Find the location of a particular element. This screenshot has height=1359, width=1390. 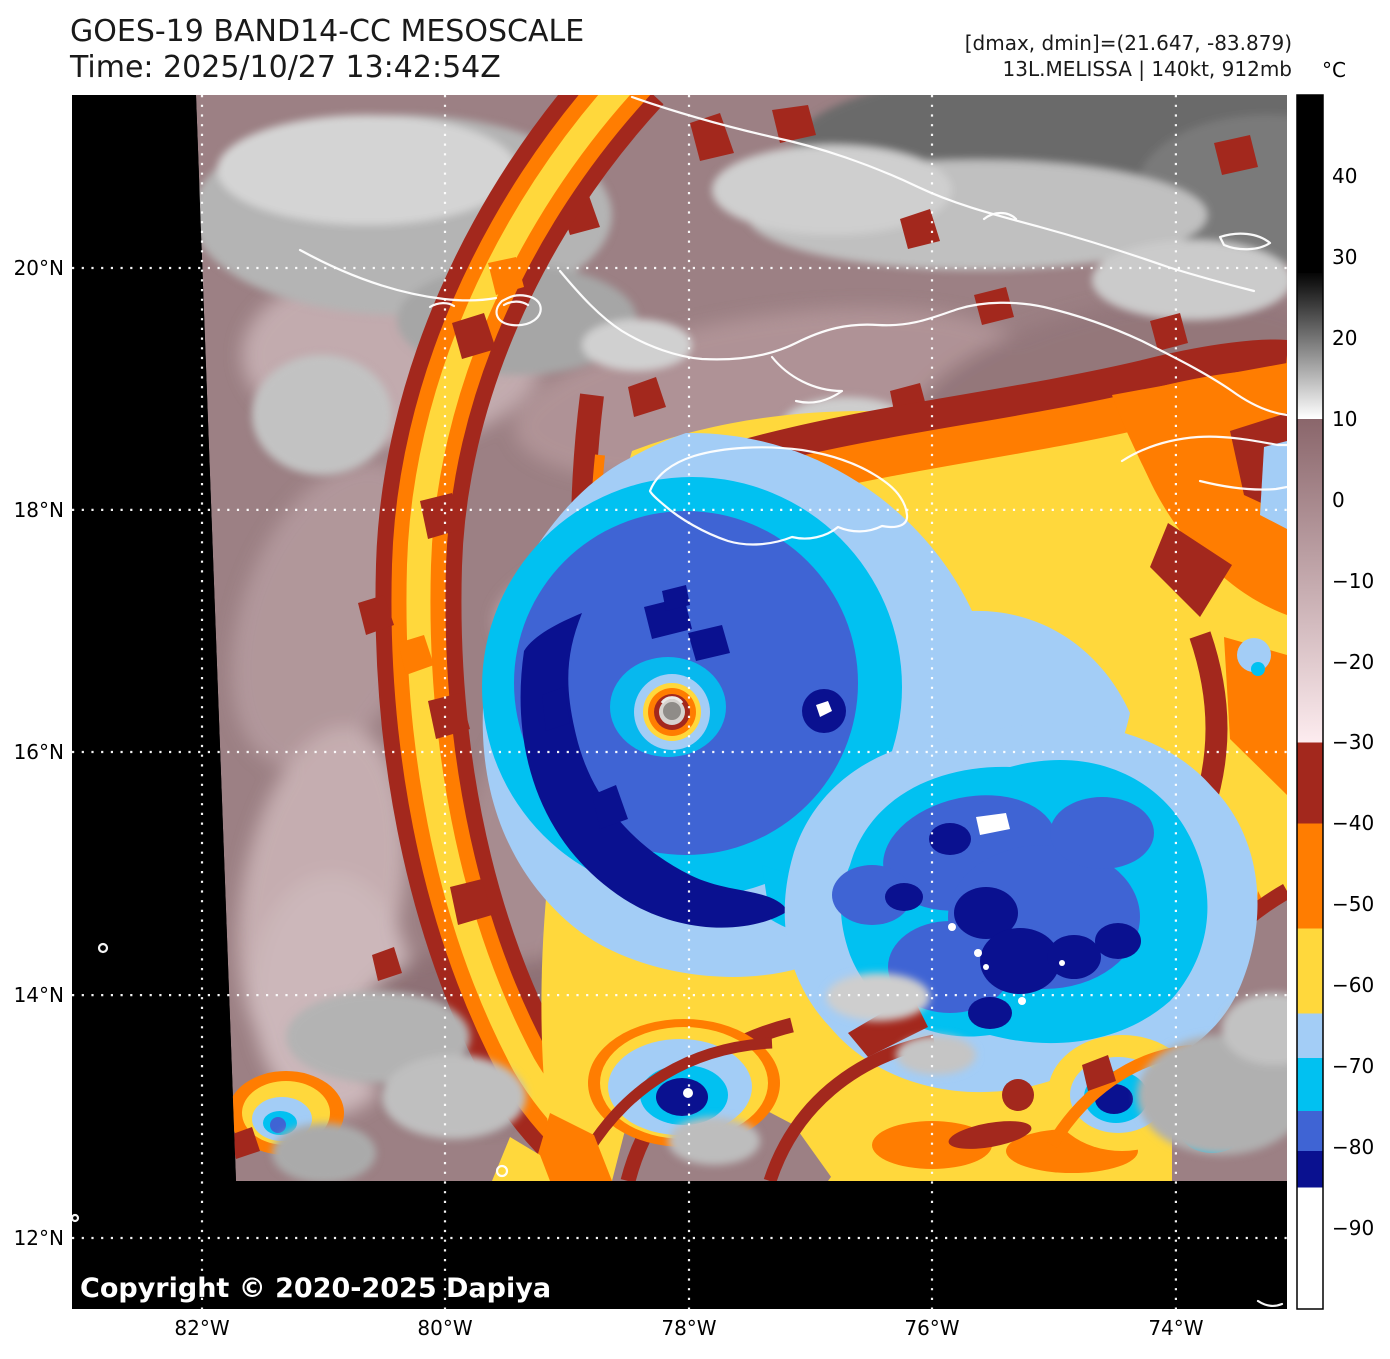

hurricane-eye is located at coordinates (668, 707).